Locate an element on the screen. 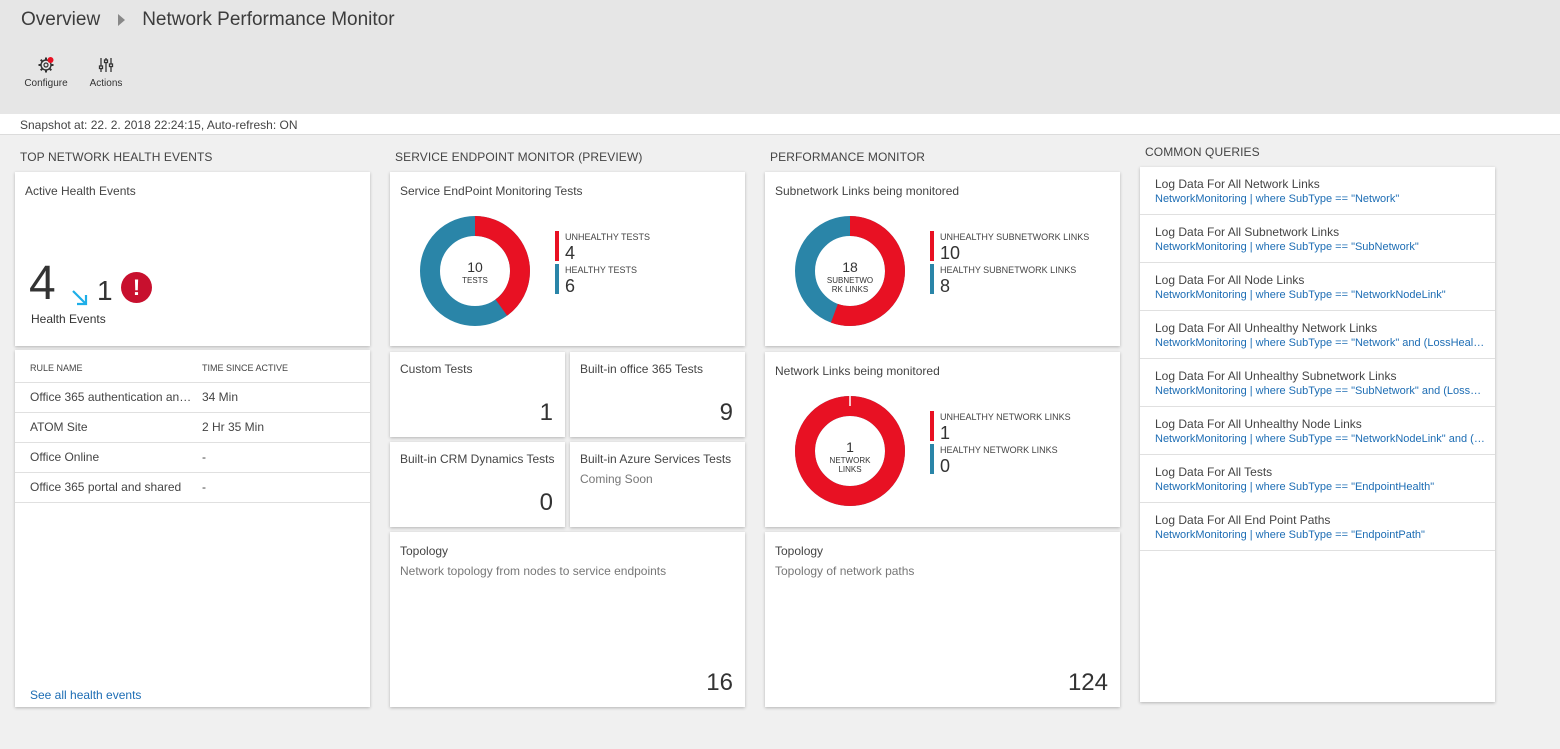 This screenshot has width=1560, height=749. custom-tests-tile: Custom Tests 1 is located at coordinates (477, 394).